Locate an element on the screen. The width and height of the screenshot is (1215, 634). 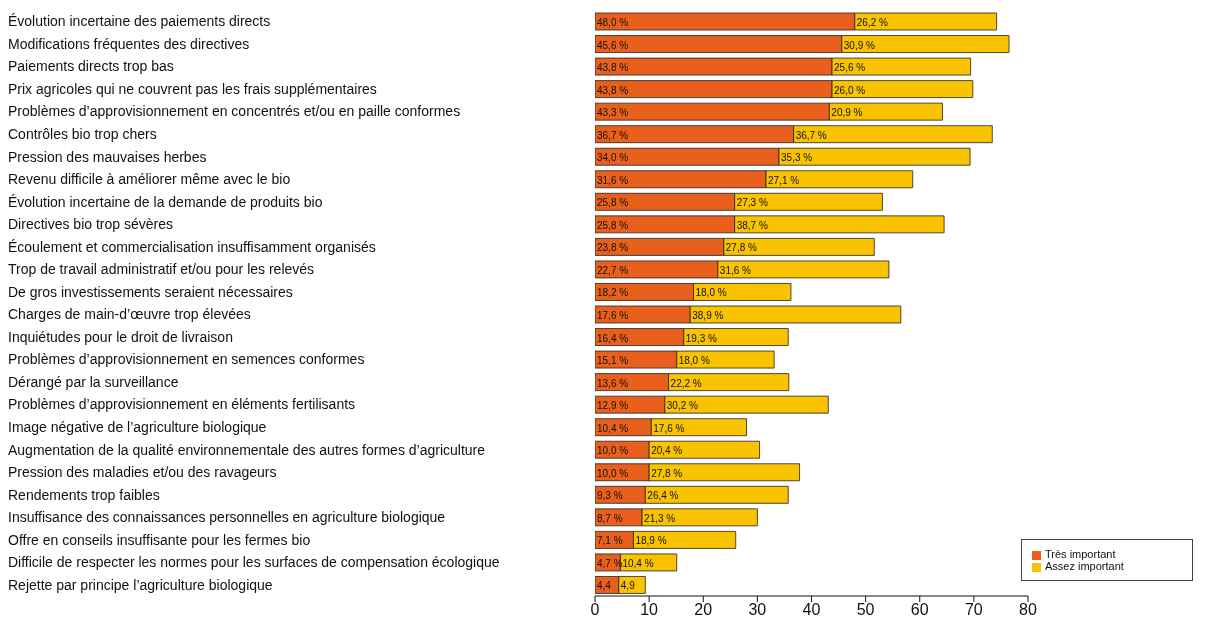
y-tick-label: Rejette par principe l’agriculture biologique is located at coordinates (140, 584).